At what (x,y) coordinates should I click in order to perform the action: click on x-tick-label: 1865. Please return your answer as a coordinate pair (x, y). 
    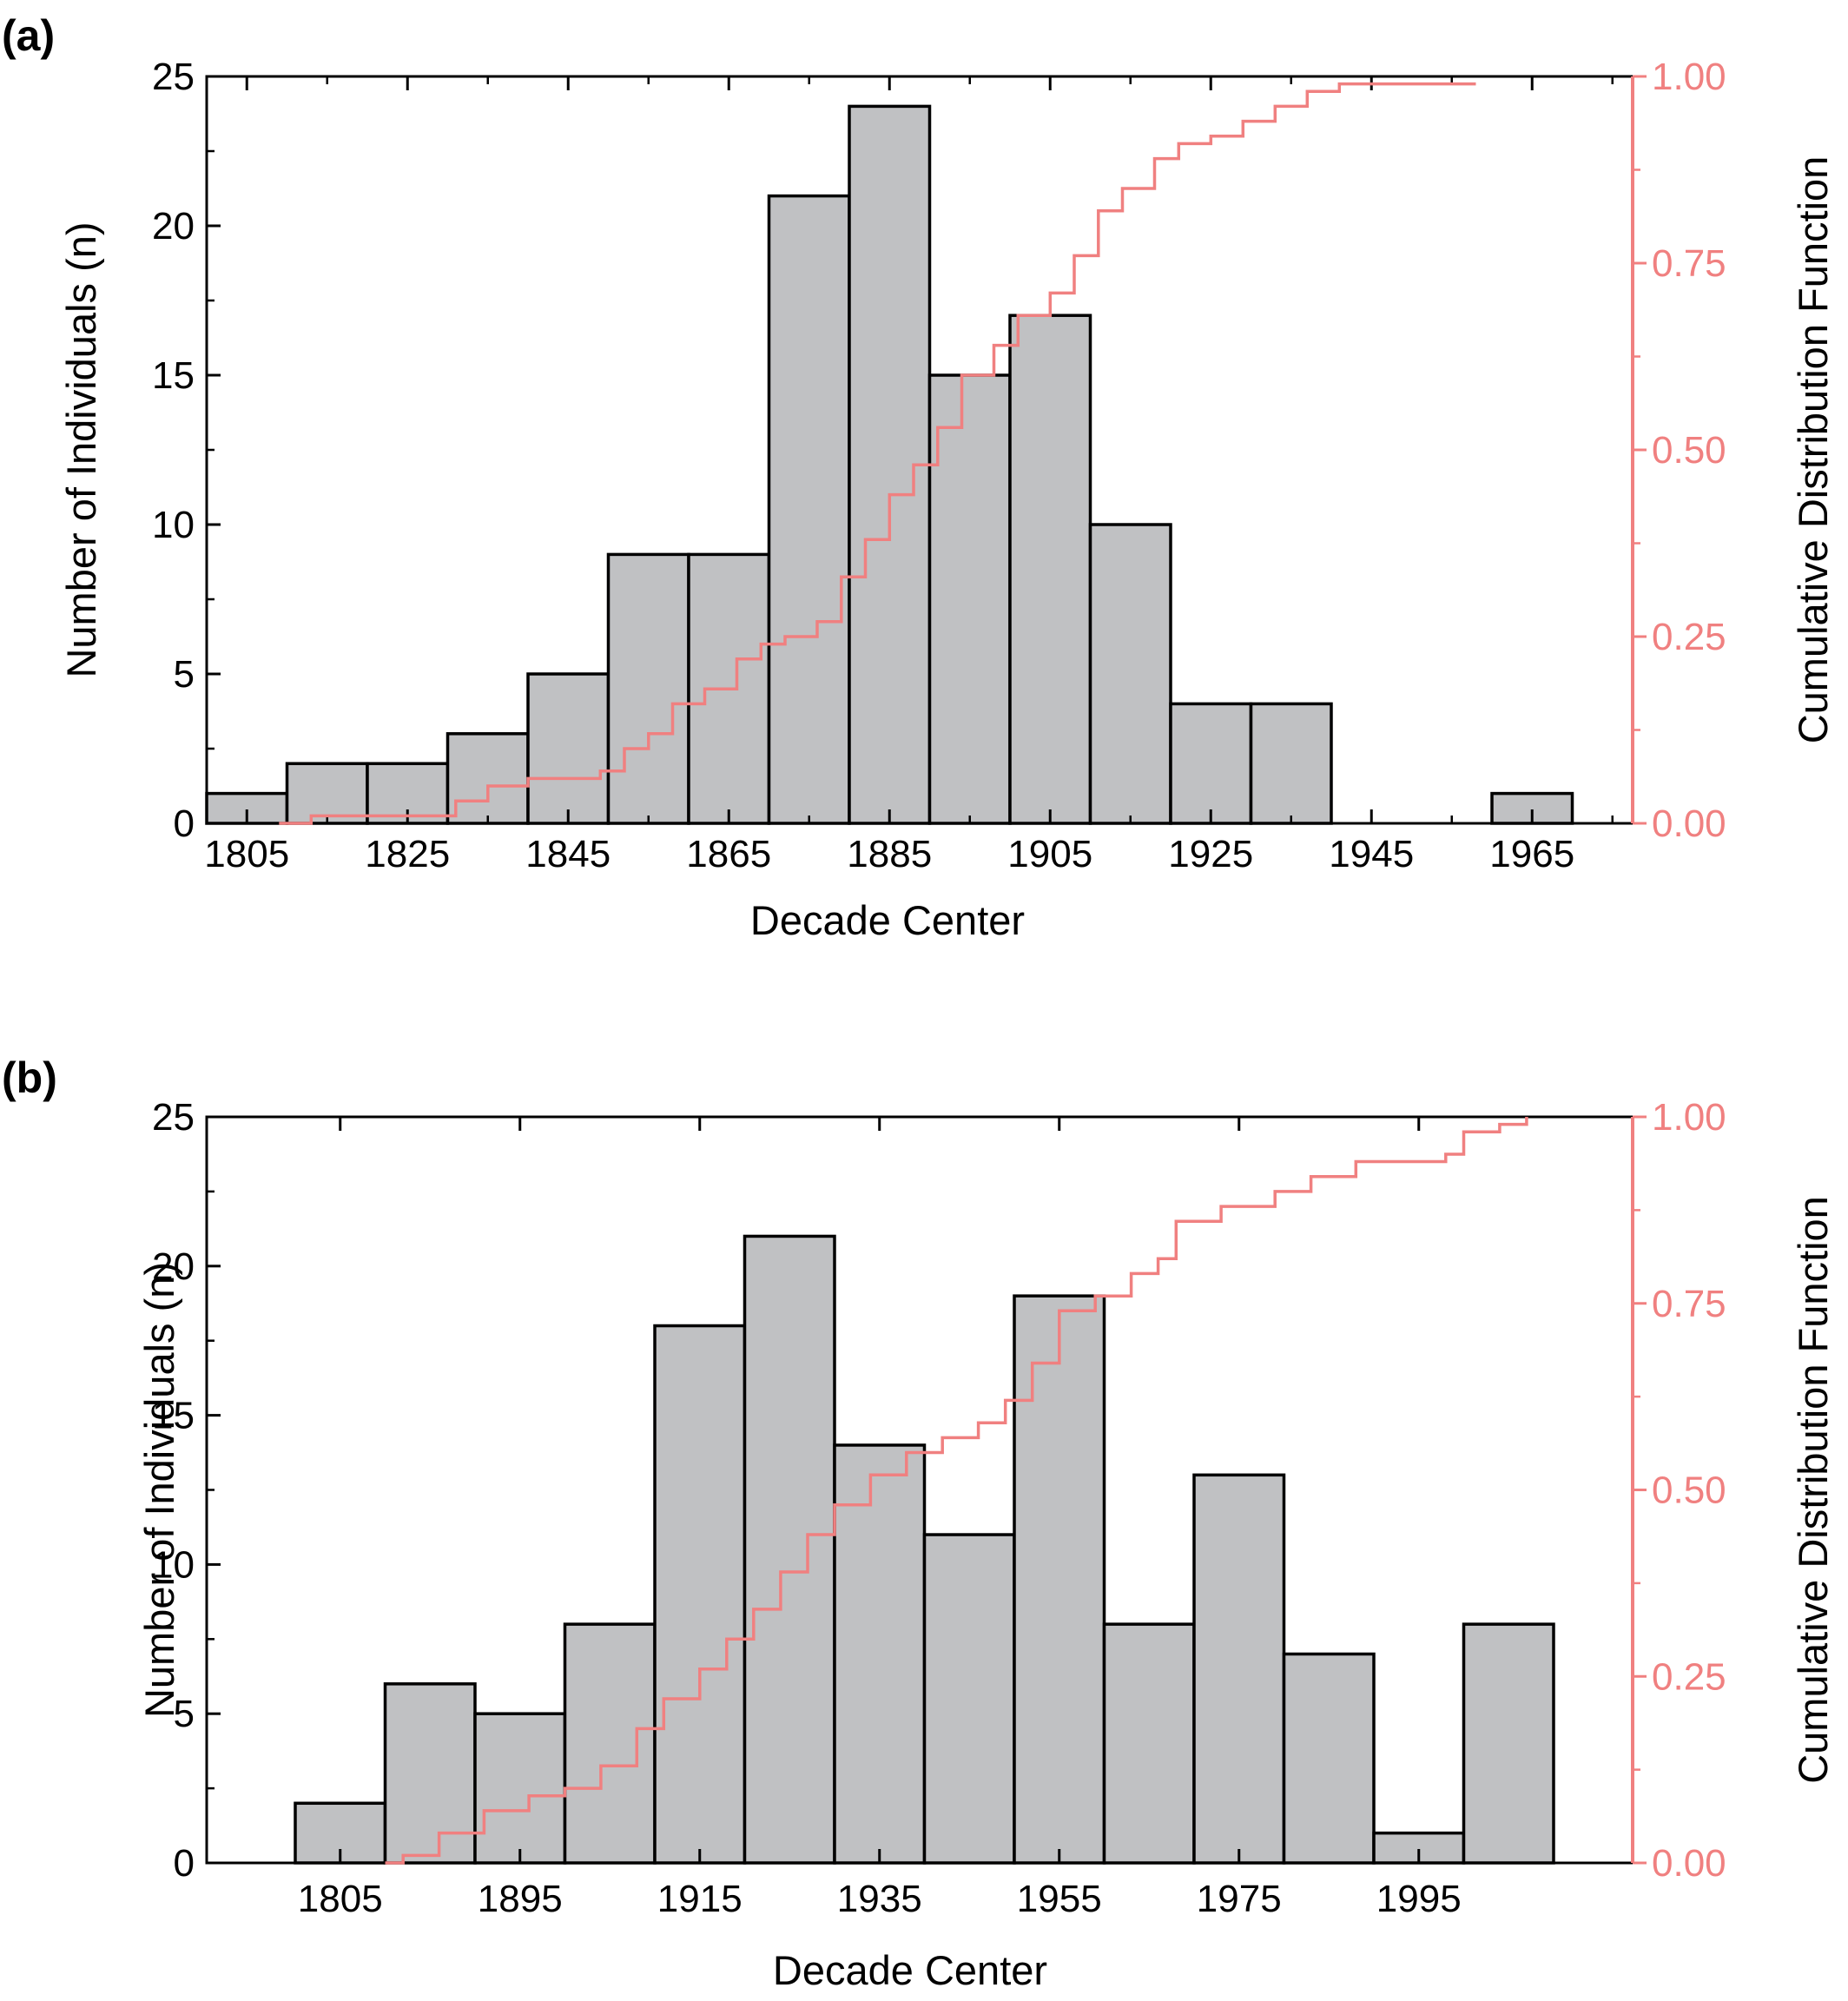
    Looking at the image, I should click on (729, 854).